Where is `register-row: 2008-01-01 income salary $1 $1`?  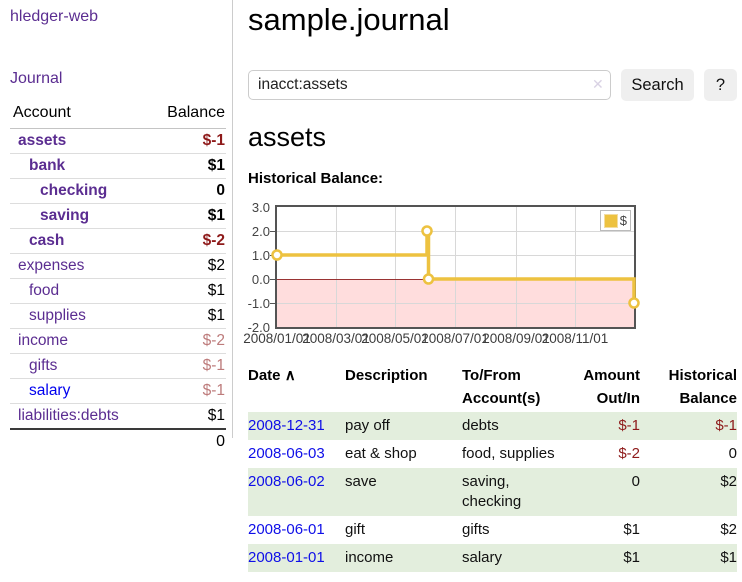 register-row: 2008-01-01 income salary $1 $1 is located at coordinates (492, 558).